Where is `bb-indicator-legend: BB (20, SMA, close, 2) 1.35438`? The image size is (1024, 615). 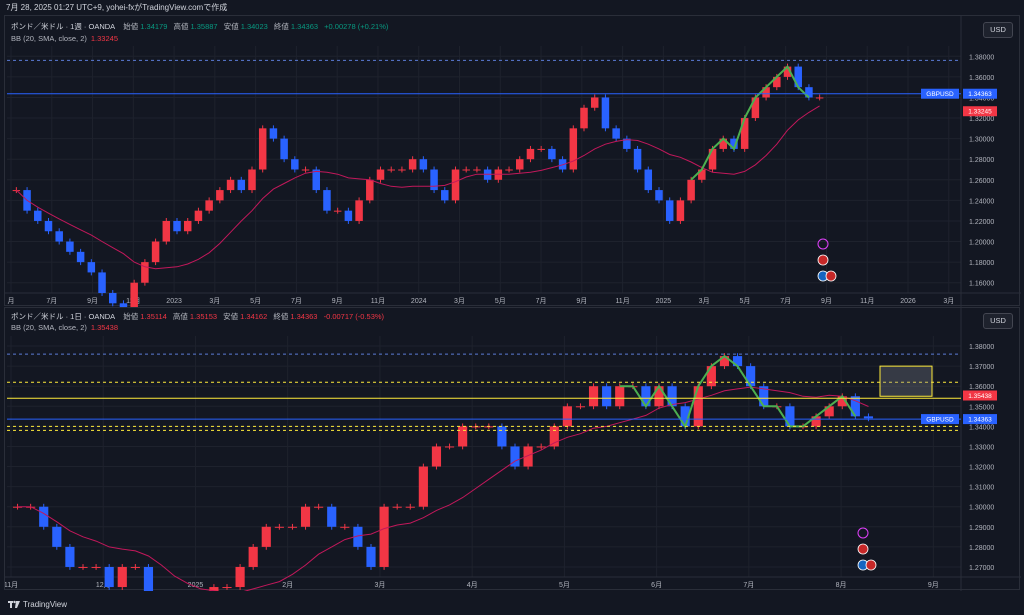
bb-indicator-legend: BB (20, SMA, close, 2) 1.35438 is located at coordinates (64, 327).